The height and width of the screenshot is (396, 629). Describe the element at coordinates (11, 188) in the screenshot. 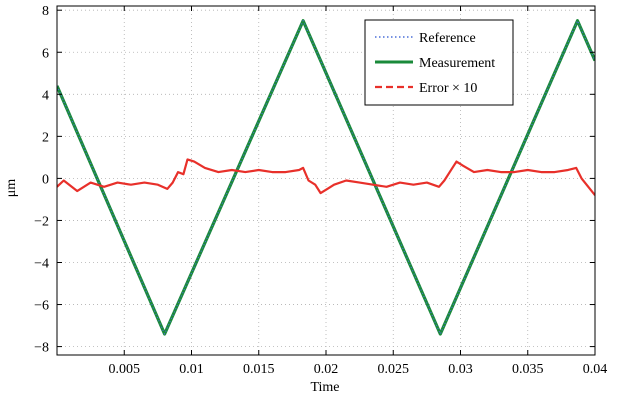

I see `y-axis-label: μm` at that location.